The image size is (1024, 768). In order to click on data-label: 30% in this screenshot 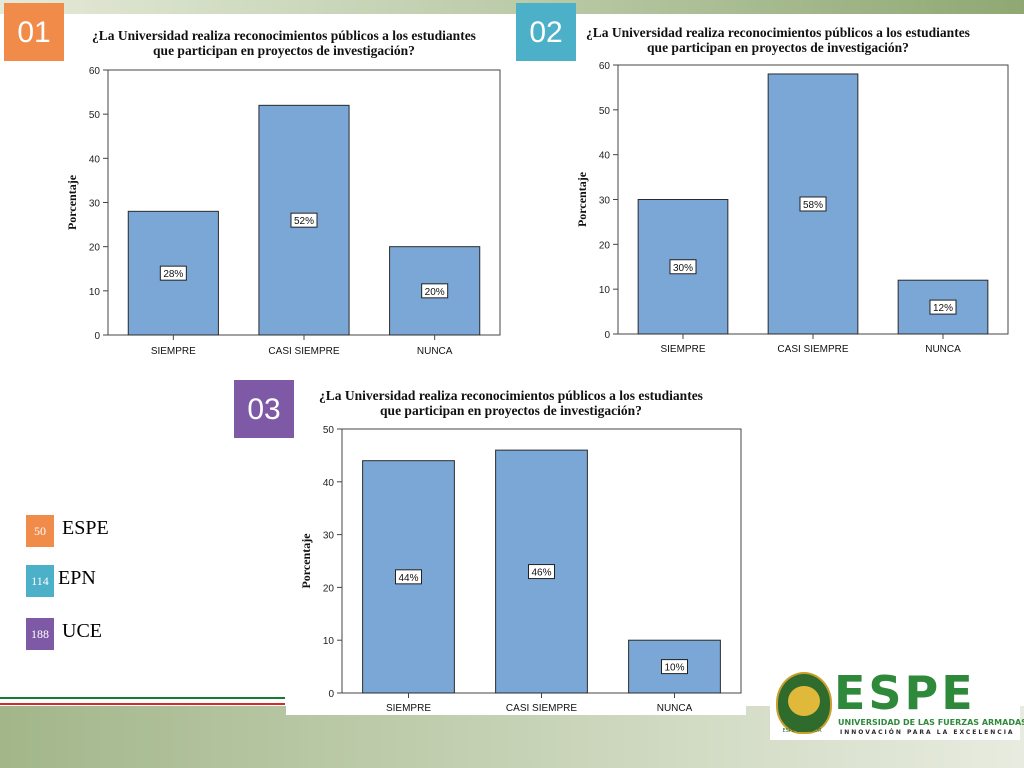, I will do `click(683, 268)`.